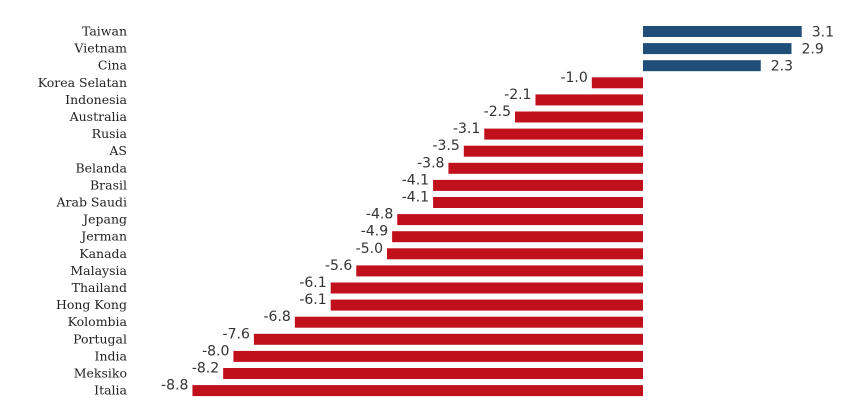 The height and width of the screenshot is (403, 854). What do you see at coordinates (91, 304) in the screenshot?
I see `category-label: Hong Kong` at bounding box center [91, 304].